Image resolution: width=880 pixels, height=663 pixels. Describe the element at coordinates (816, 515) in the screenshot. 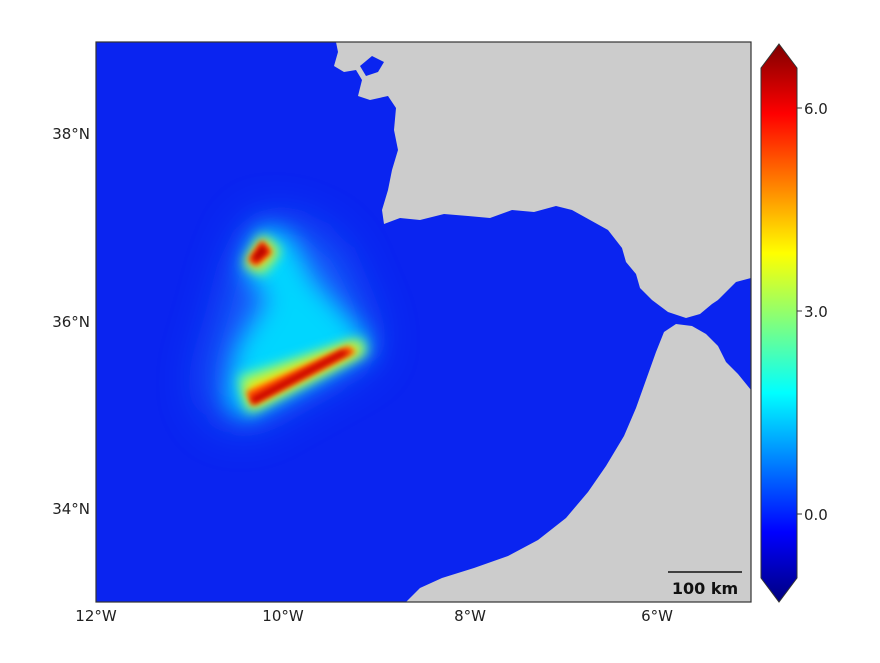

I see `colorbar-tick-label: 0.0` at that location.